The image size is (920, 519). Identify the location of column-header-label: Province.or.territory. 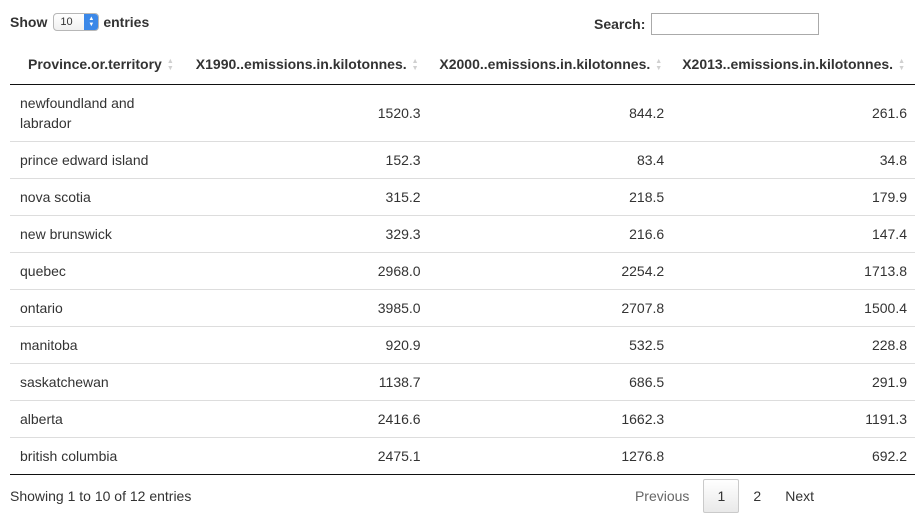
(95, 63).